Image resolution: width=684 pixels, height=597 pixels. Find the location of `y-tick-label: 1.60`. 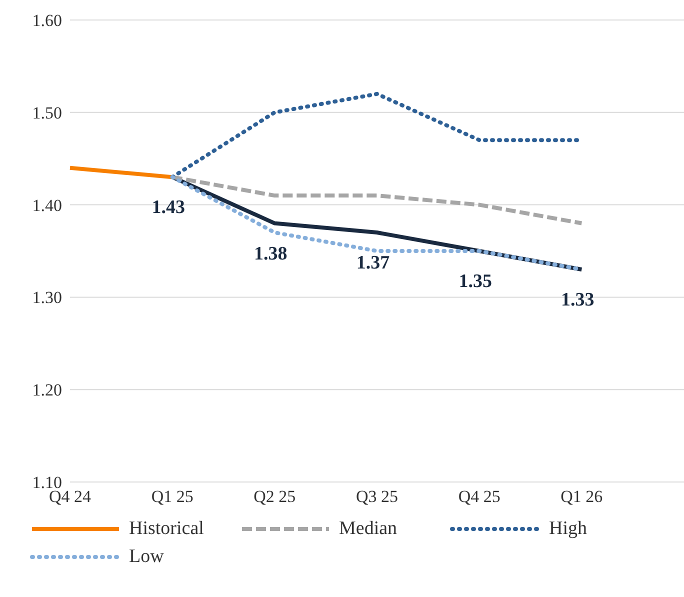

y-tick-label: 1.60 is located at coordinates (47, 20).